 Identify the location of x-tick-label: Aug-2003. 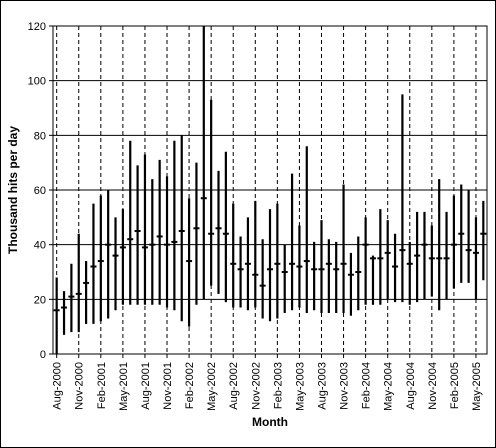
(322, 386).